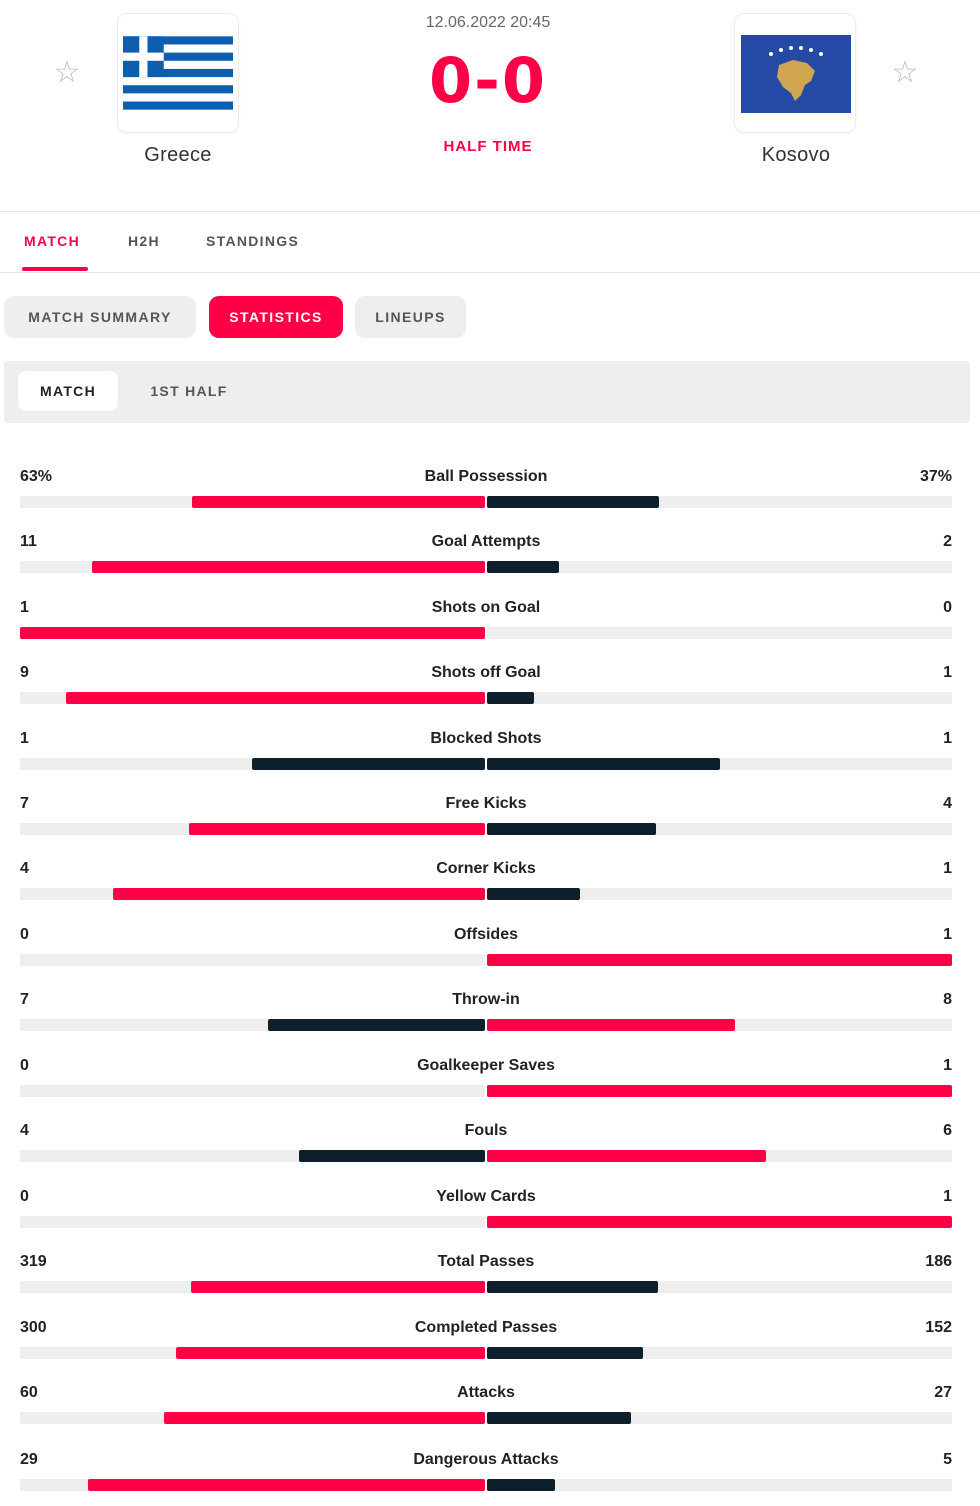  What do you see at coordinates (486, 868) in the screenshot?
I see `stat-category-label: Corner Kicks` at bounding box center [486, 868].